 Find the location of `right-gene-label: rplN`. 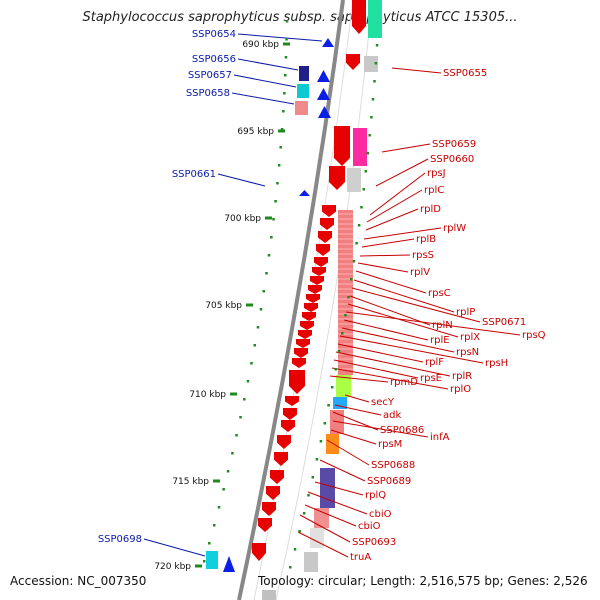

right-gene-label: rplN is located at coordinates (442, 325).